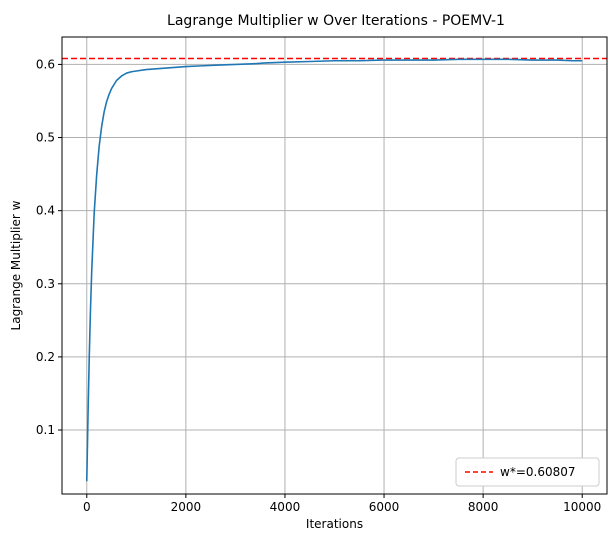  I want to click on legend: w*=0.60807, so click(527, 472).